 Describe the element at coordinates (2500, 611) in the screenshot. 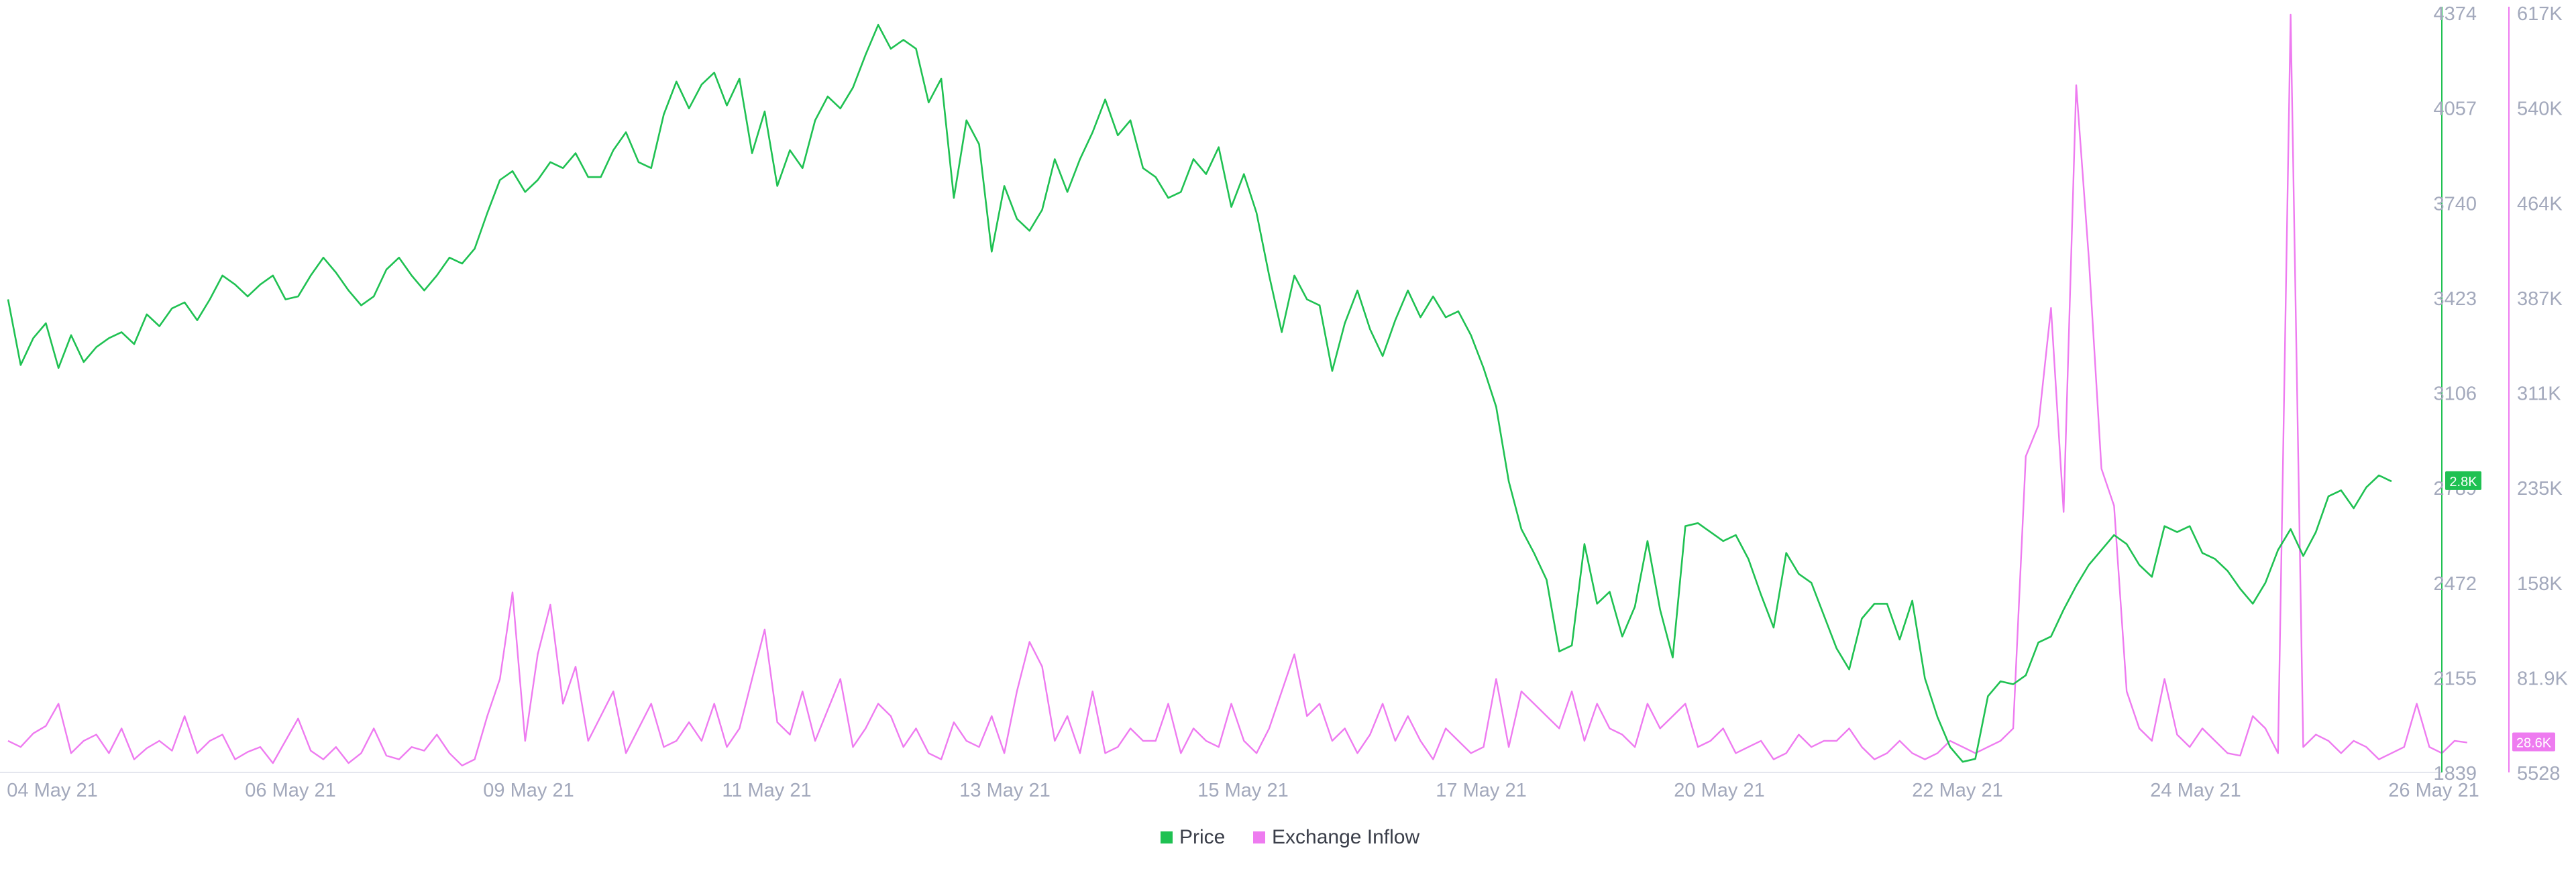

I see `current-value-badges: 2.8K 28.6K` at that location.